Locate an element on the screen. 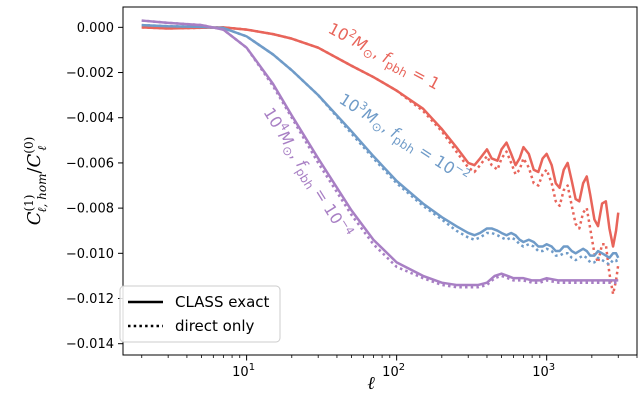 The image size is (641, 396). x-axis-ticks: 10¹ 10² 10³ is located at coordinates (389, 367).